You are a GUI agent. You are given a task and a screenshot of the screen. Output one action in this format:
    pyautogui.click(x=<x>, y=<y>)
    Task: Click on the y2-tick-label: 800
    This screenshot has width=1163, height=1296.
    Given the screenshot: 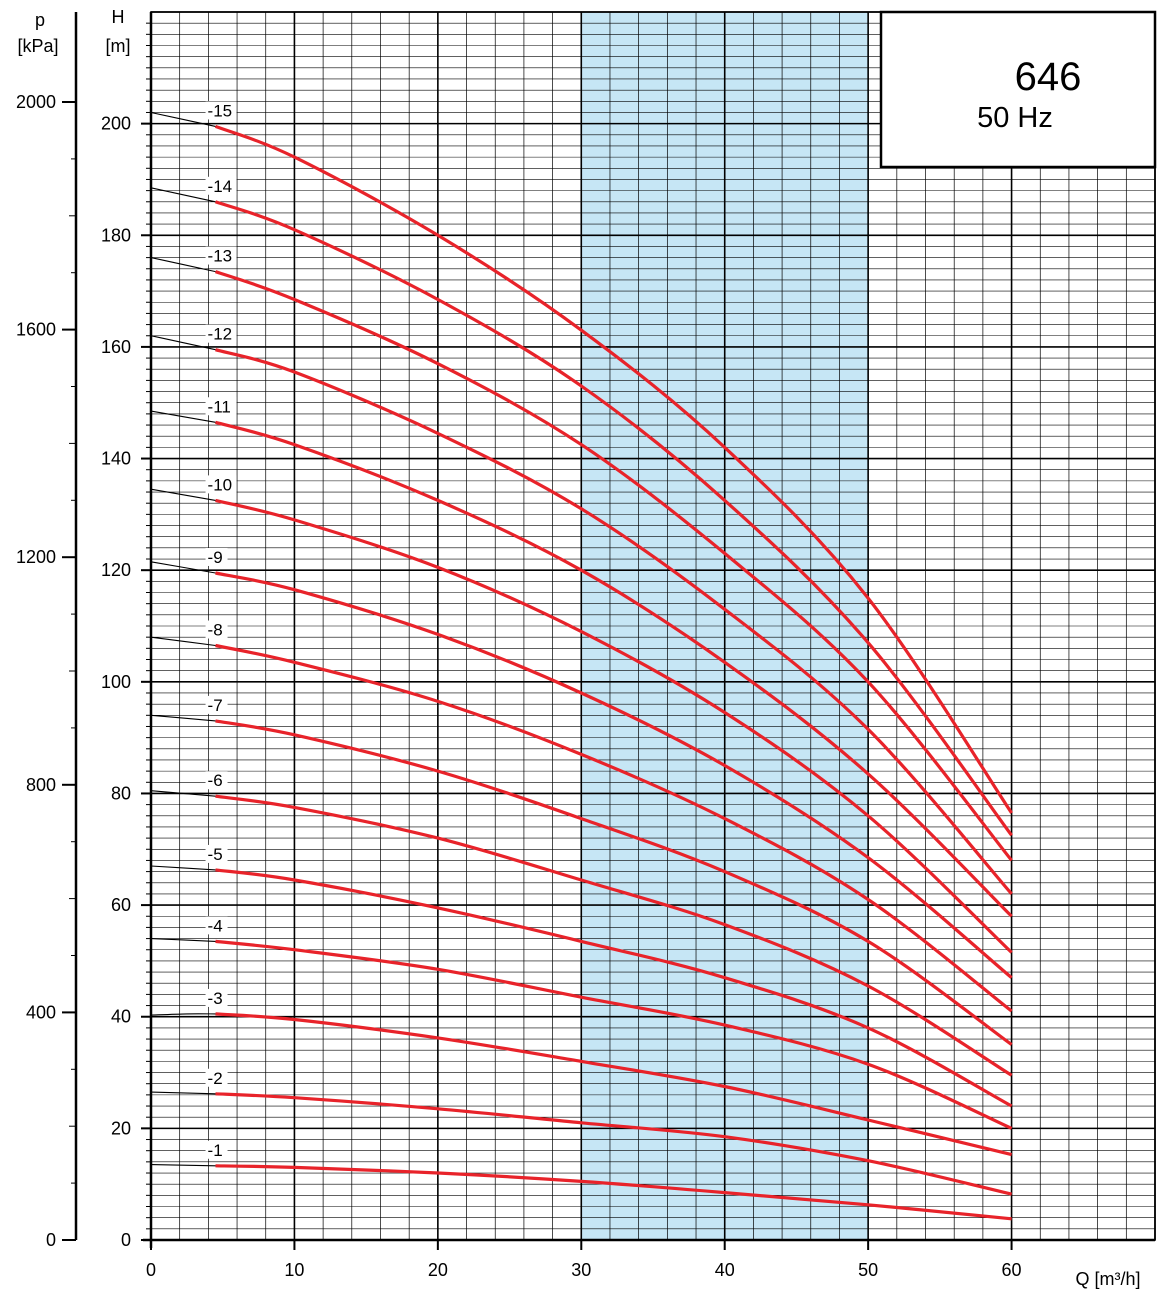 What is the action you would take?
    pyautogui.click(x=41, y=785)
    